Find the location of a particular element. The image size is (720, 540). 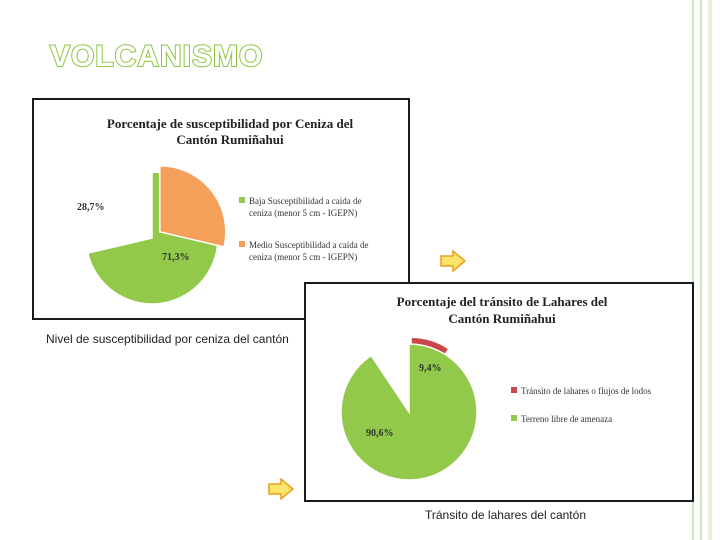

legend-swatch-low is located at coordinates (242, 200).